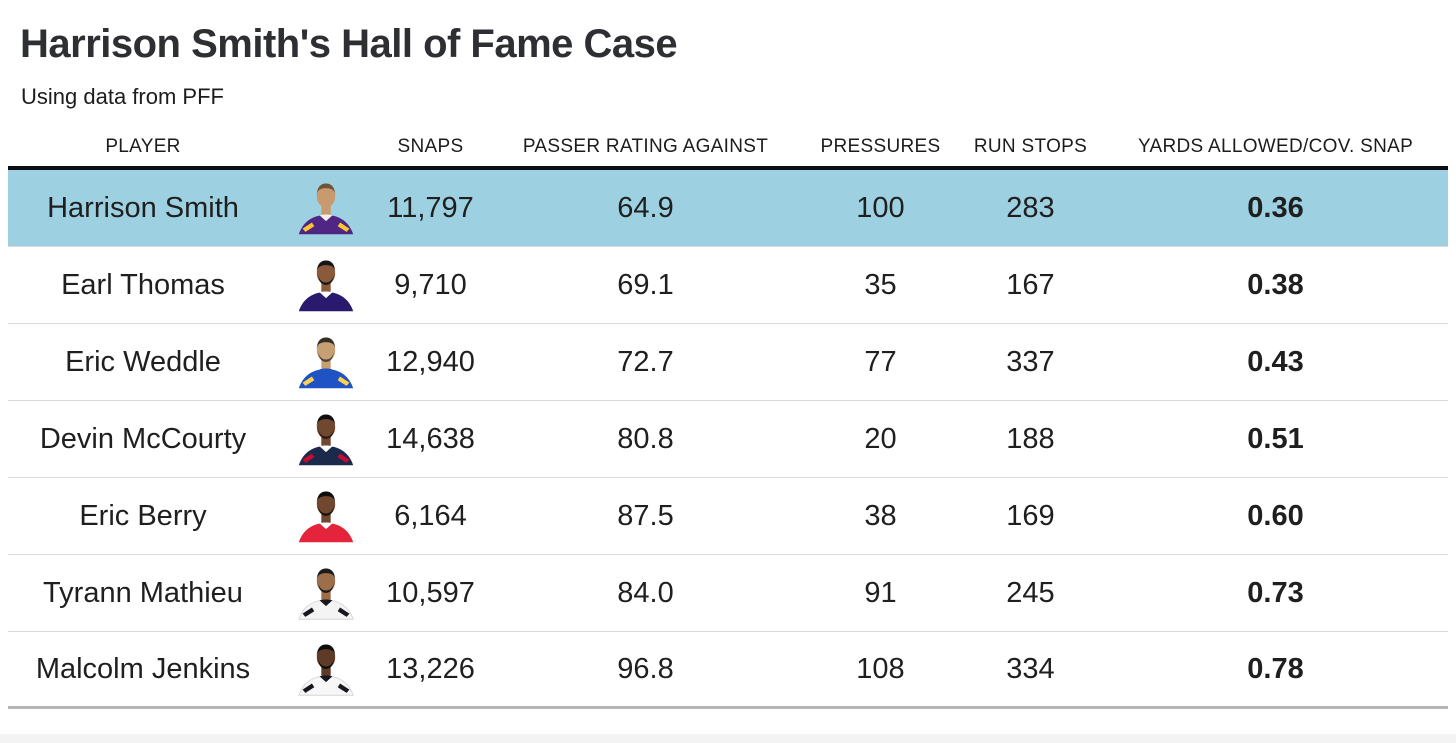  I want to click on pressures-value: 20, so click(880, 438).